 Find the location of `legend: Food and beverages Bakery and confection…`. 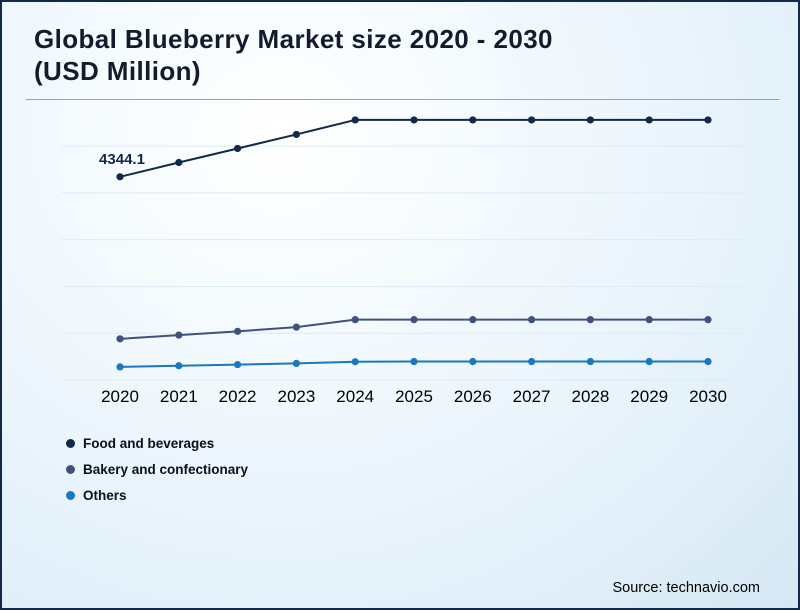

legend: Food and beverages Bakery and confection… is located at coordinates (157, 469).